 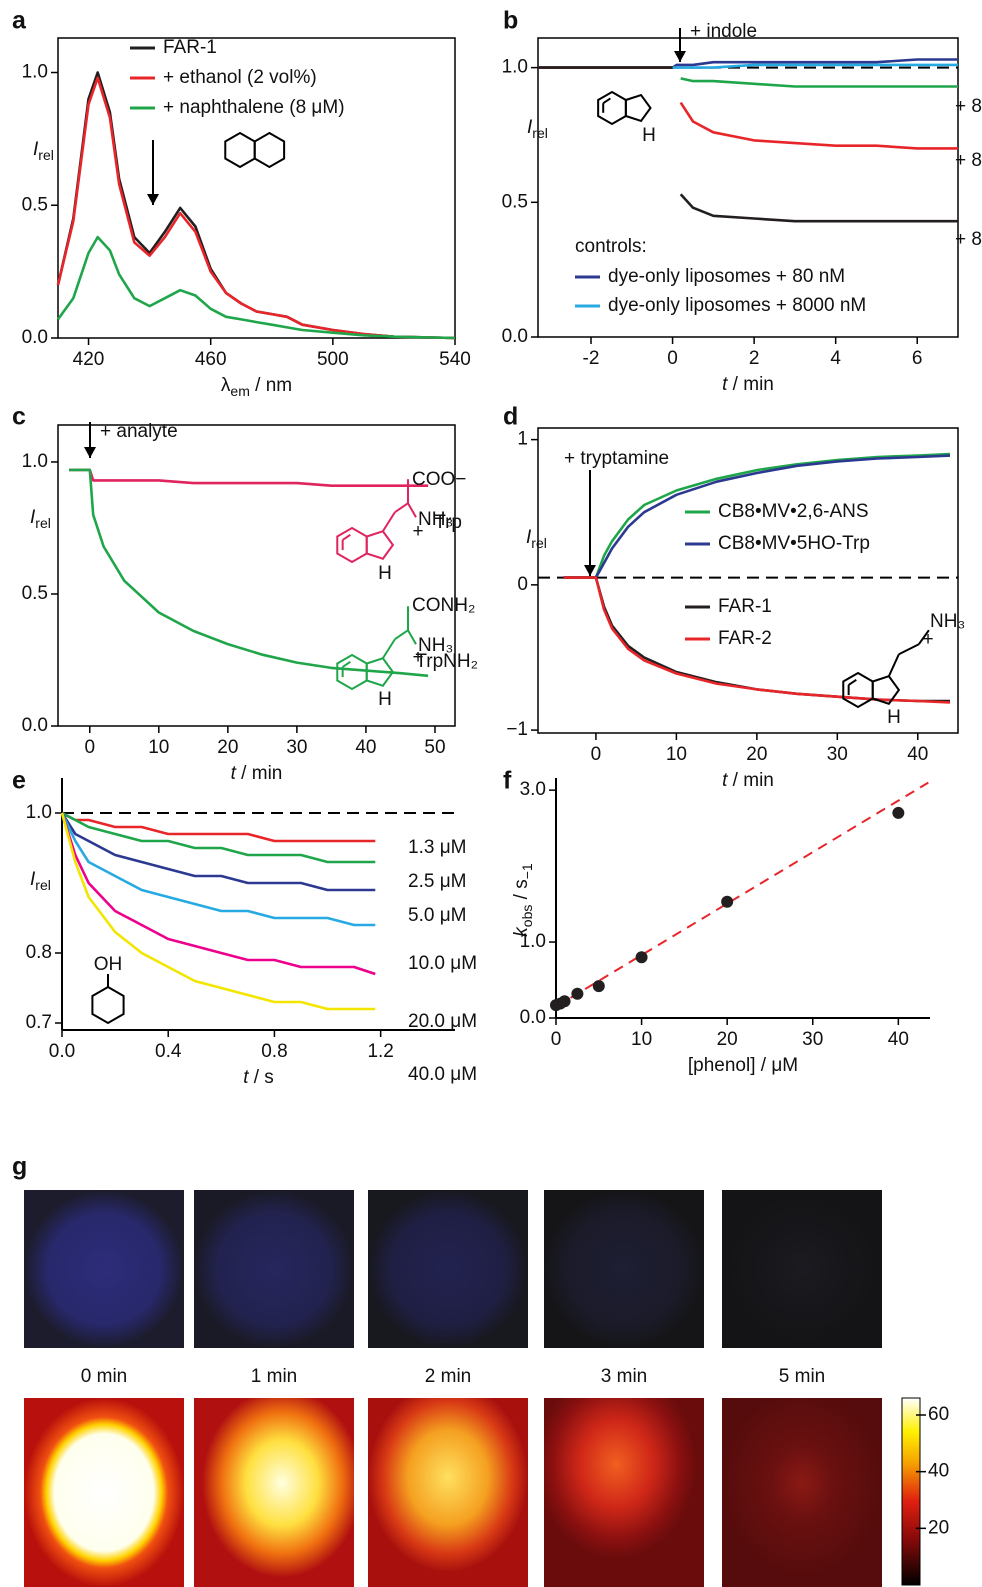 What do you see at coordinates (742, 894) in the screenshot?
I see `fit-line` at bounding box center [742, 894].